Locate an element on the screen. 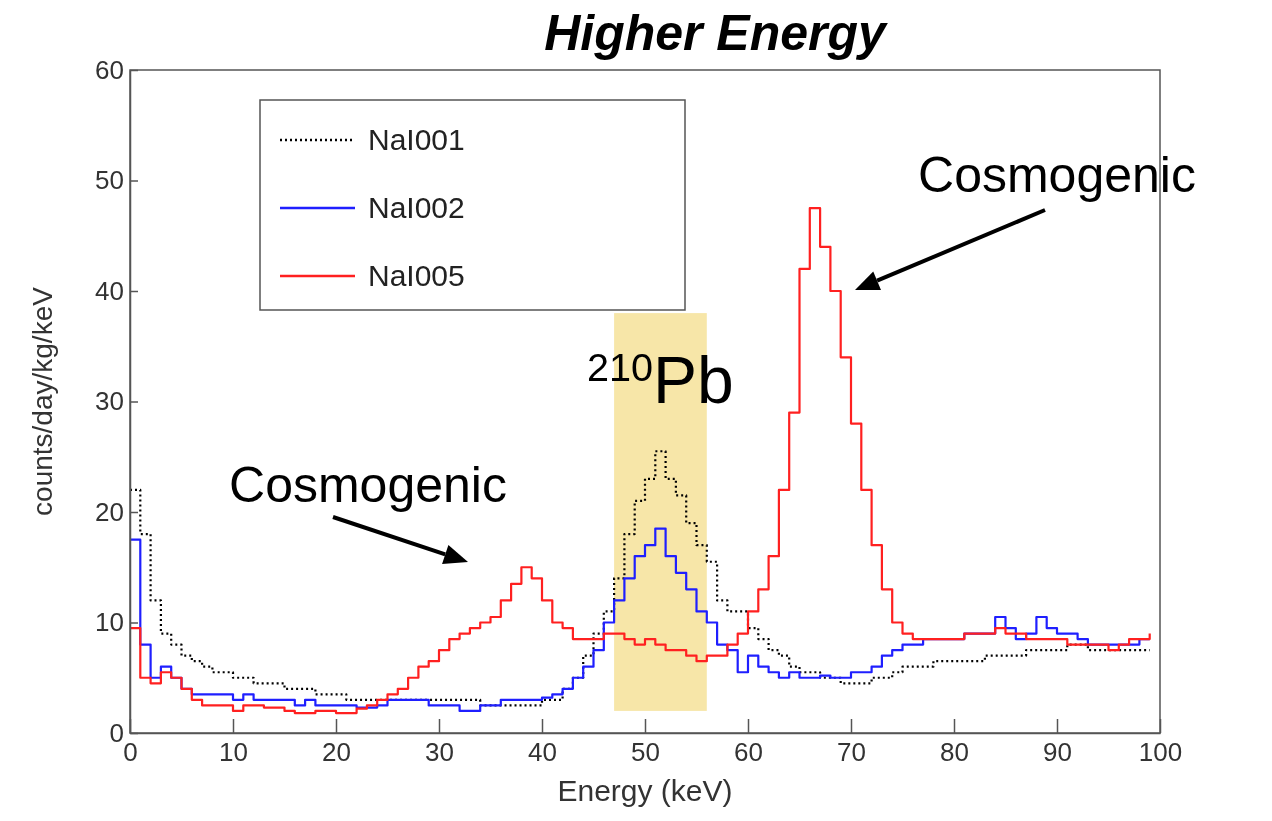  x-tick-label: 60 is located at coordinates (748, 752).